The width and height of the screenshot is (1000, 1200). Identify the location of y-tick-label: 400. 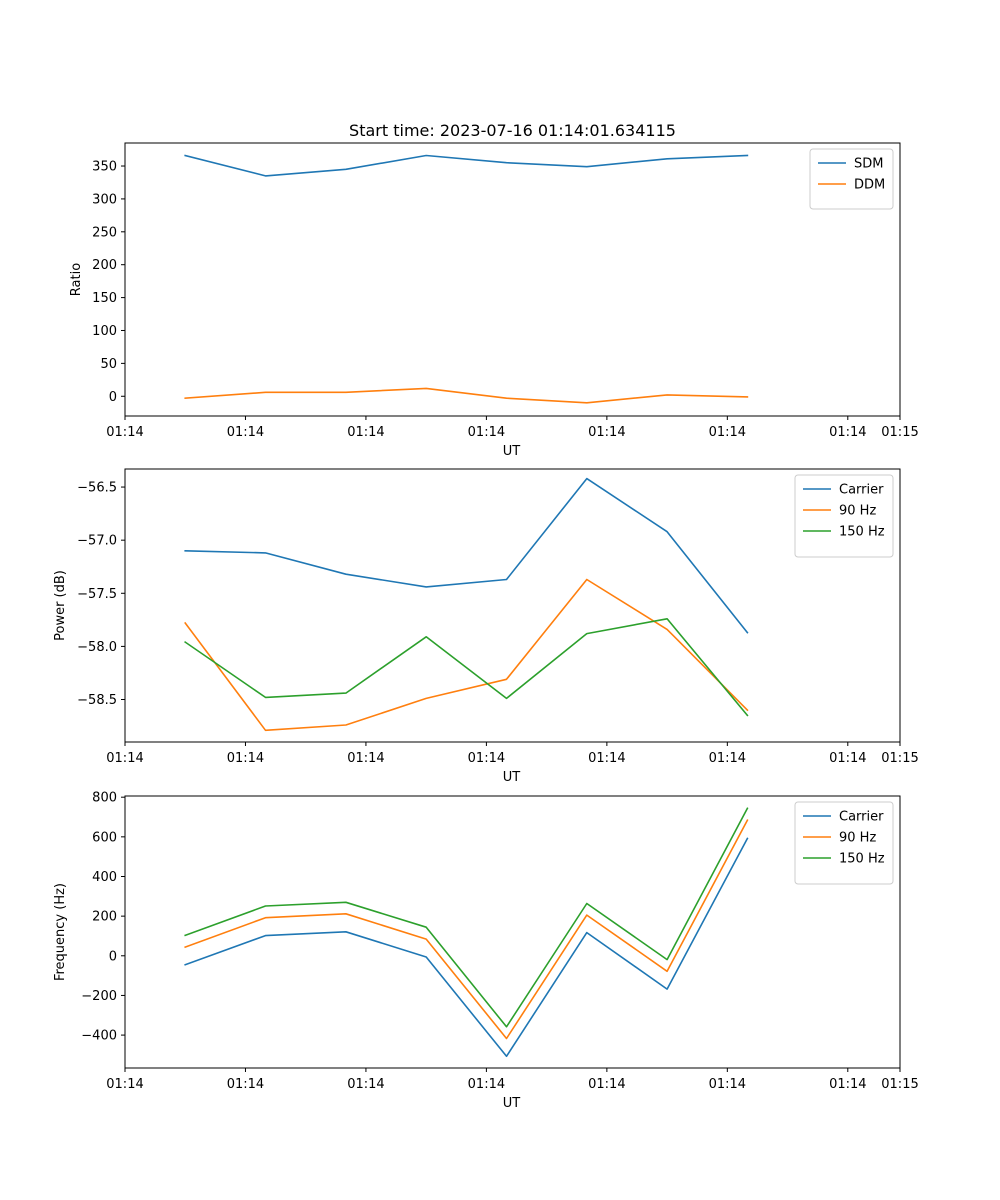
(104, 877).